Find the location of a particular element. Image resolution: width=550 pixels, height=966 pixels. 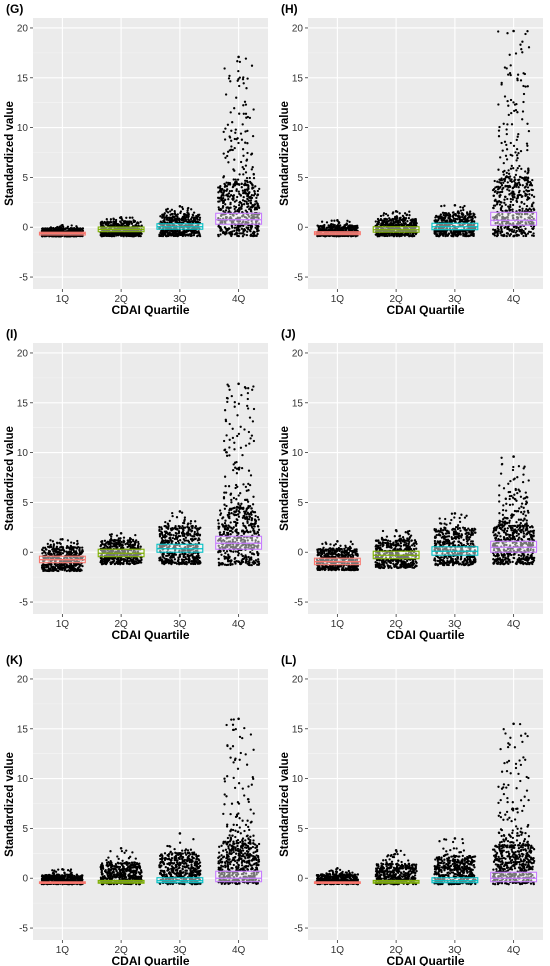

y-tick-label: -5 is located at coordinates (23, 278).